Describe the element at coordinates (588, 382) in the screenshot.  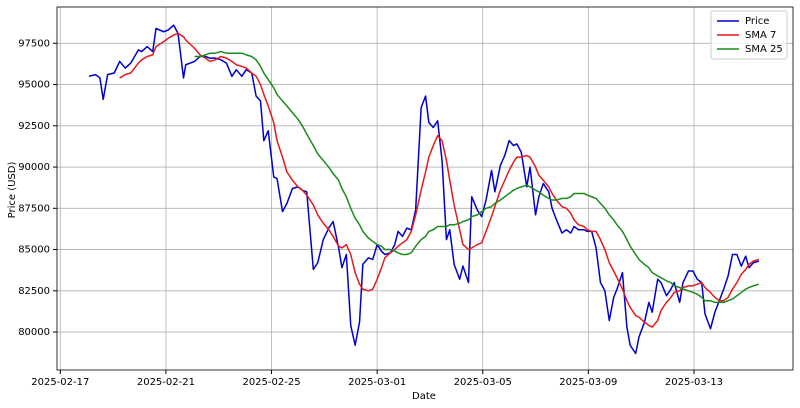
I see `x-tick-label: 2025-03-09` at that location.